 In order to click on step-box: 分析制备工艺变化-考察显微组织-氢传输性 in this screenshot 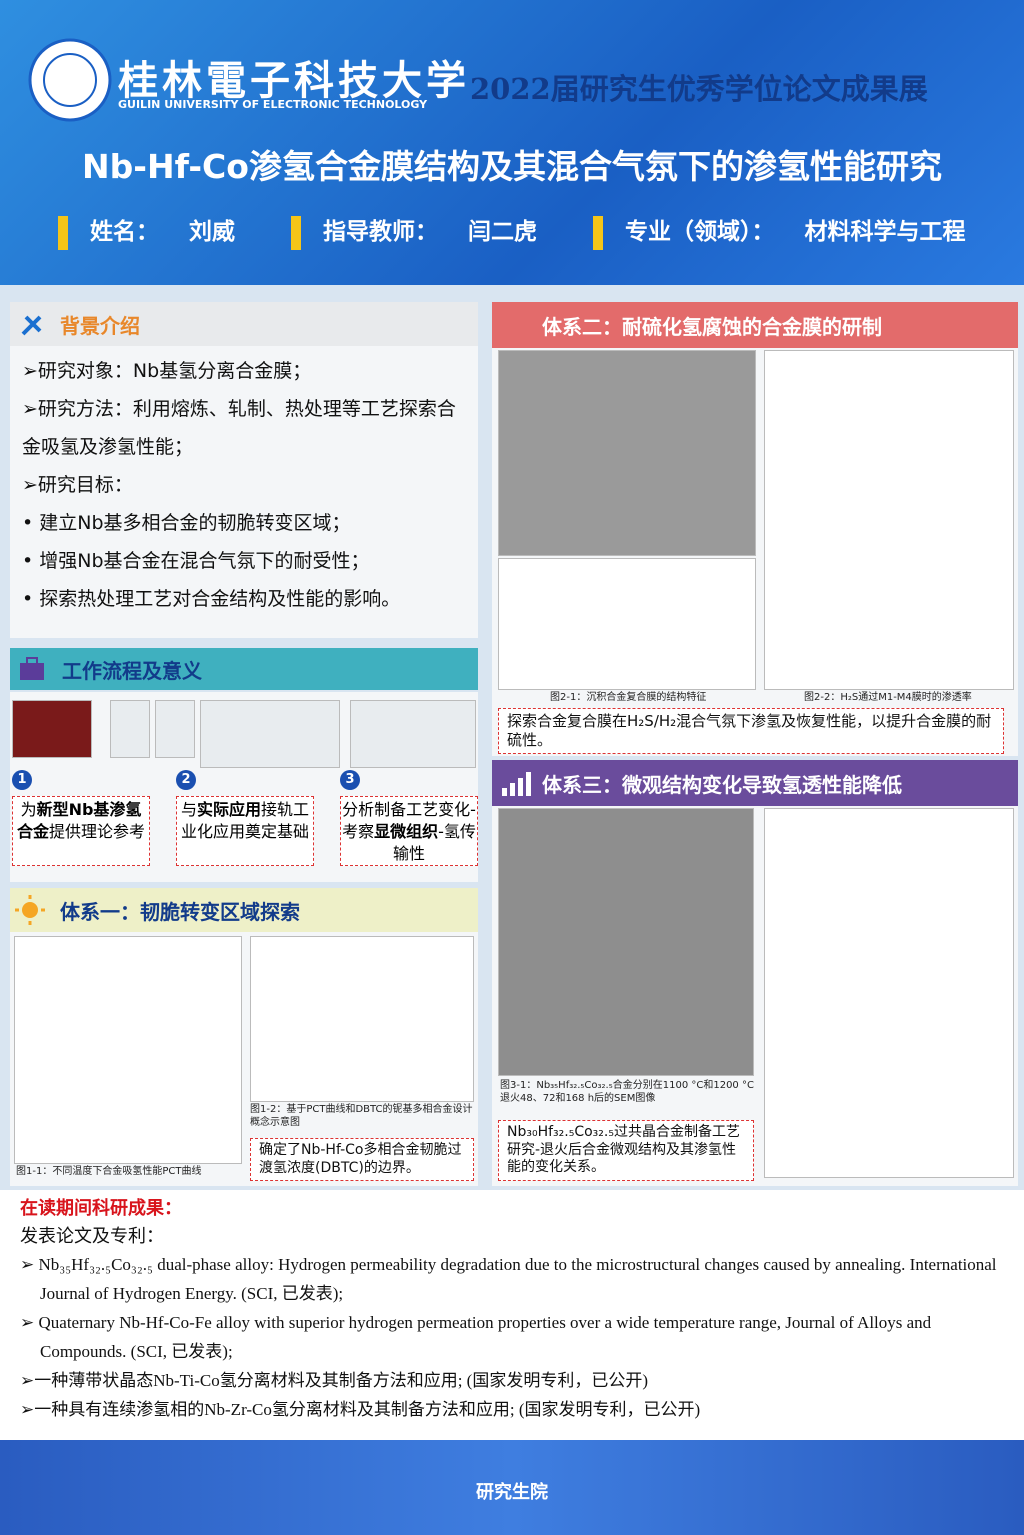, I will do `click(409, 831)`.